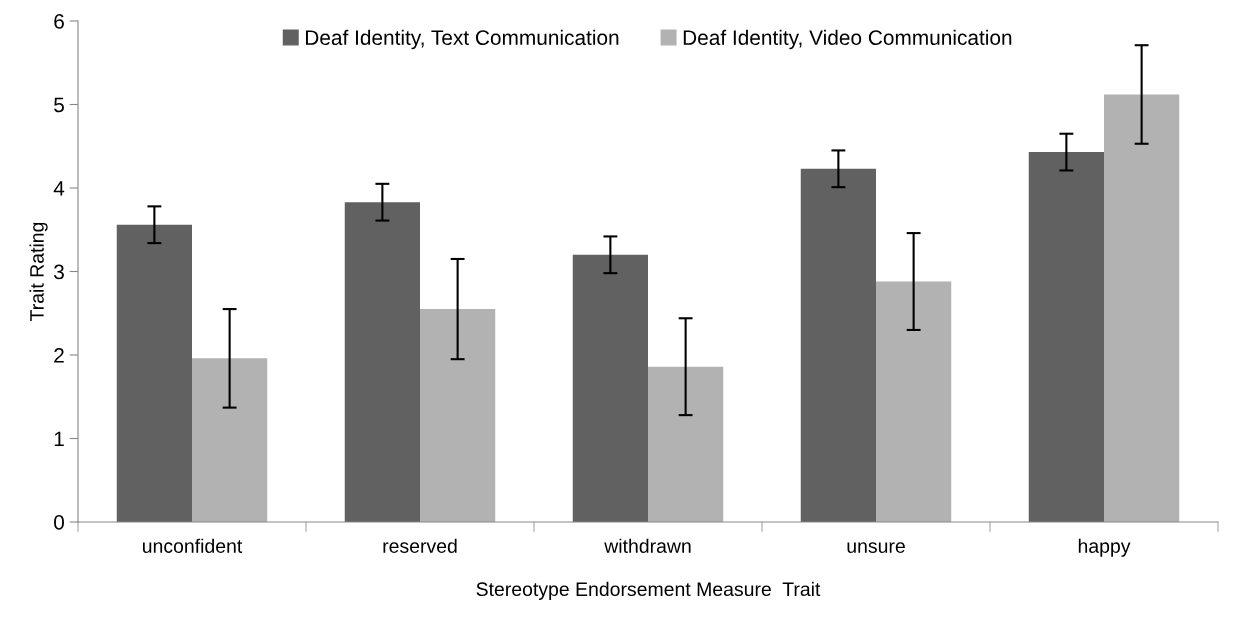 The height and width of the screenshot is (622, 1238). I want to click on x-tick-label: happy, so click(1104, 547).